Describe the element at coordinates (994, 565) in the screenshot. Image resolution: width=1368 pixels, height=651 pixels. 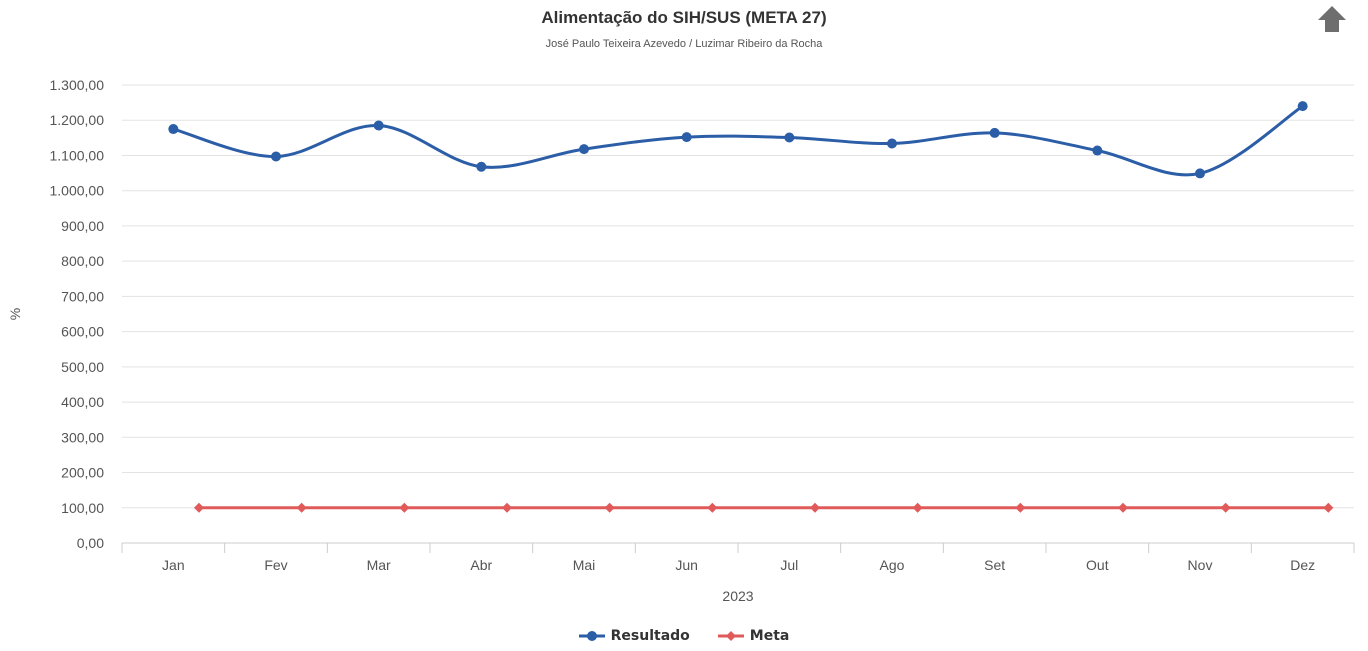
I see `x-tick-label: Set` at that location.